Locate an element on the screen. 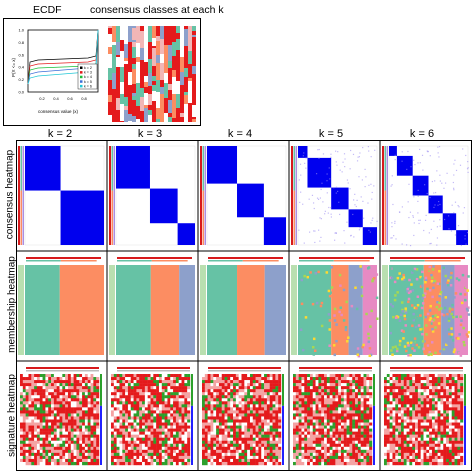  annot-bar is located at coordinates (383, 195).